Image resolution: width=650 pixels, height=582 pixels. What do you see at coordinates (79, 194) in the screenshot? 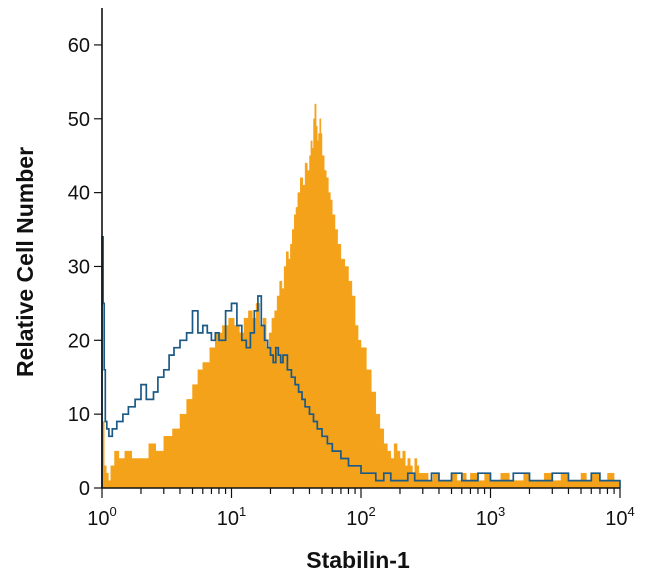
I see `y-tick-label: 40` at bounding box center [79, 194].